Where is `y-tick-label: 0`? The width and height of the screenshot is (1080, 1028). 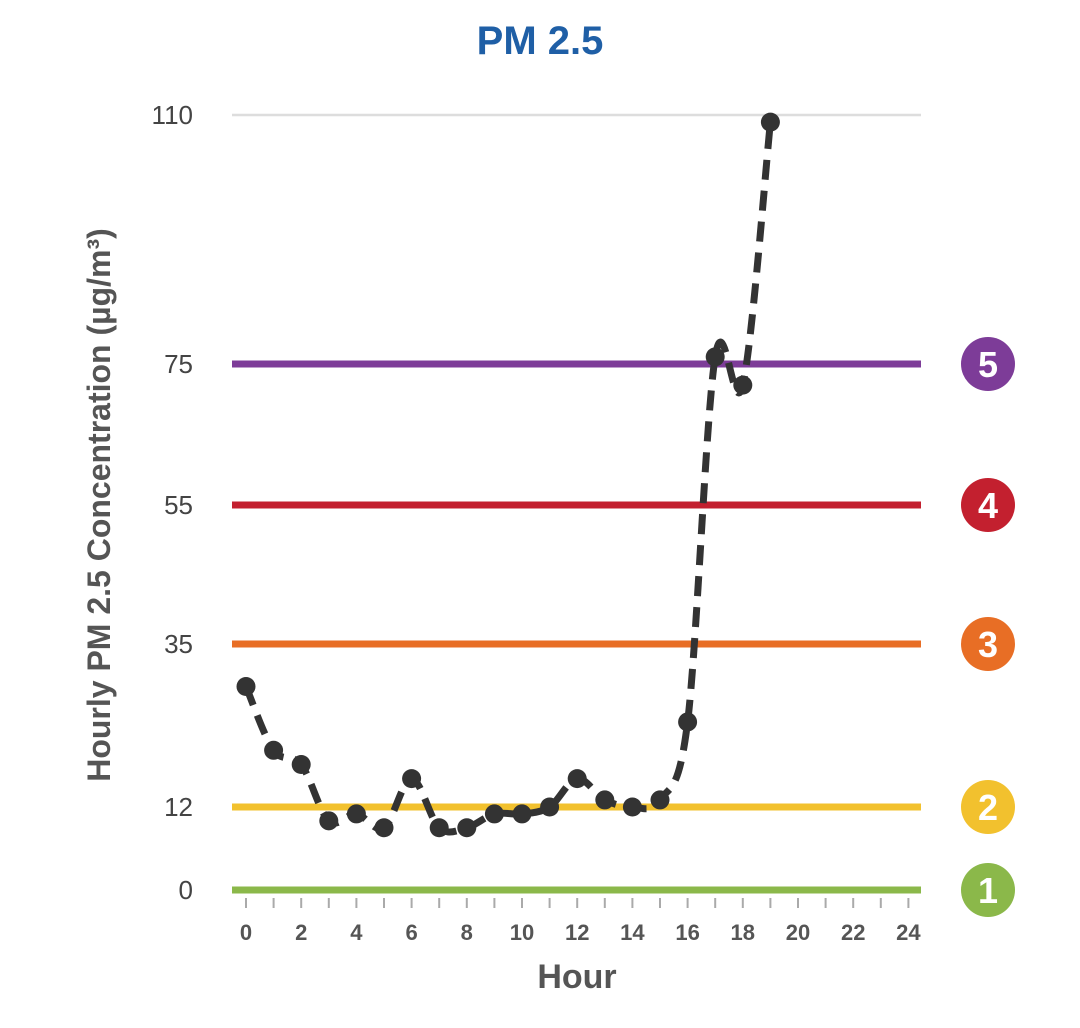
y-tick-label: 0 is located at coordinates (186, 890).